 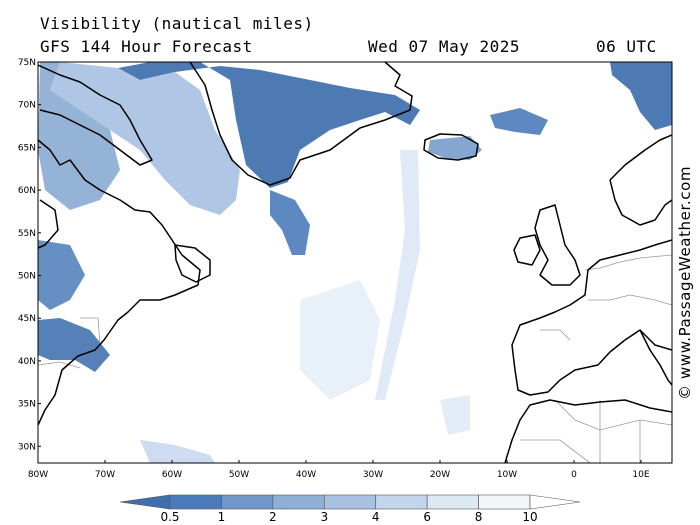 I want to click on fog-east-band, so click(x=455, y=415).